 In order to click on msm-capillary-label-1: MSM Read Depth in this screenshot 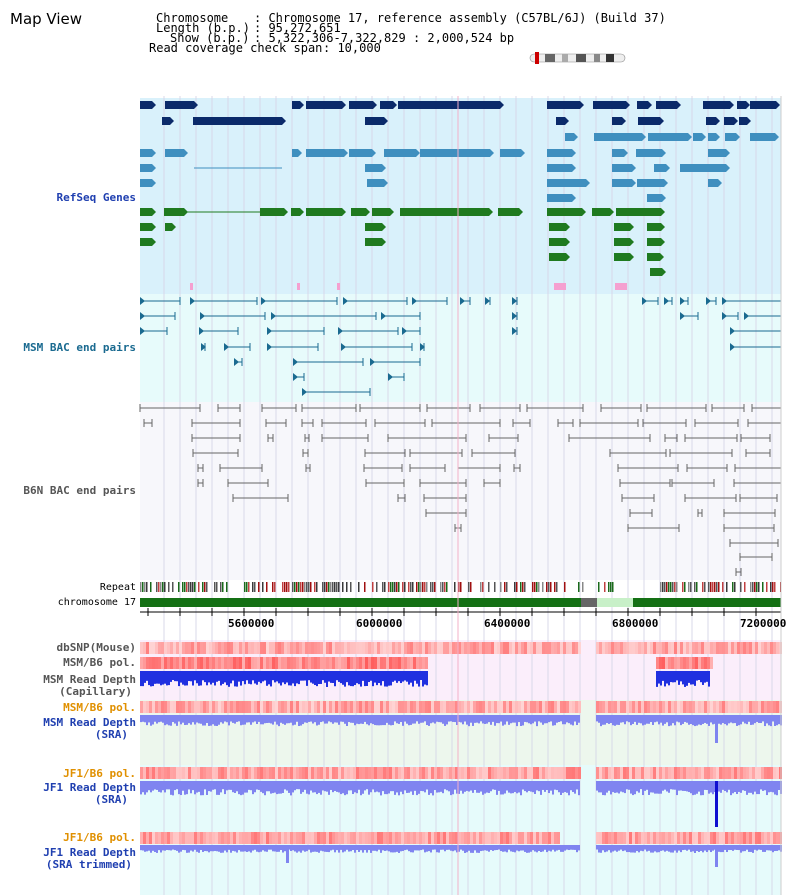, I will do `click(89, 679)`.